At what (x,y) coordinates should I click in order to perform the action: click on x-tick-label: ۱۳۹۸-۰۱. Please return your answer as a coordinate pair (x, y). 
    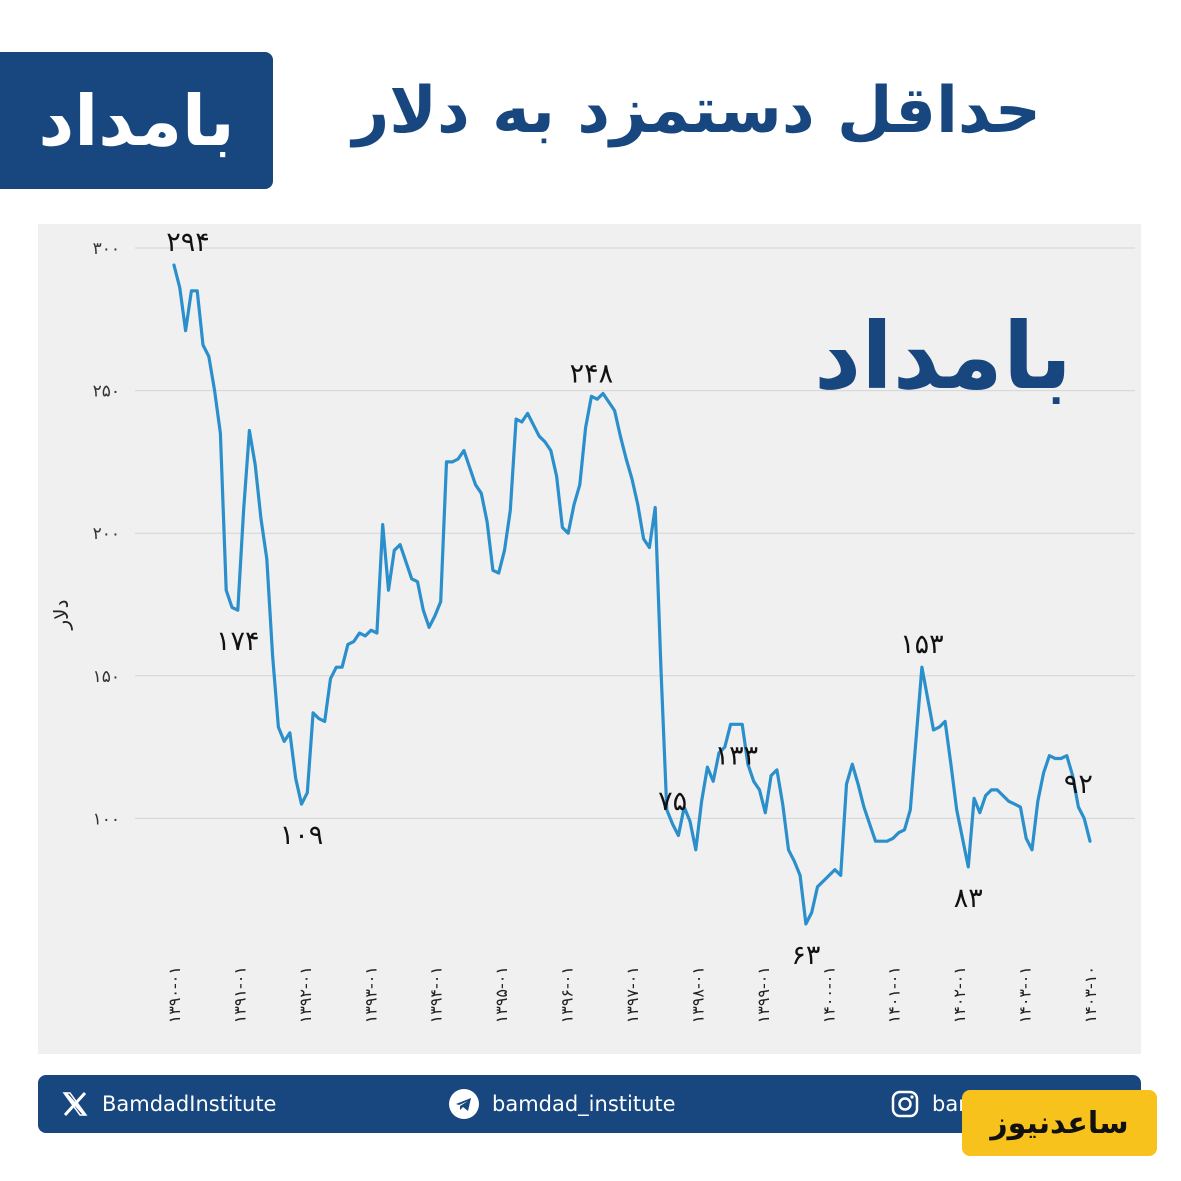
    Looking at the image, I should click on (697, 994).